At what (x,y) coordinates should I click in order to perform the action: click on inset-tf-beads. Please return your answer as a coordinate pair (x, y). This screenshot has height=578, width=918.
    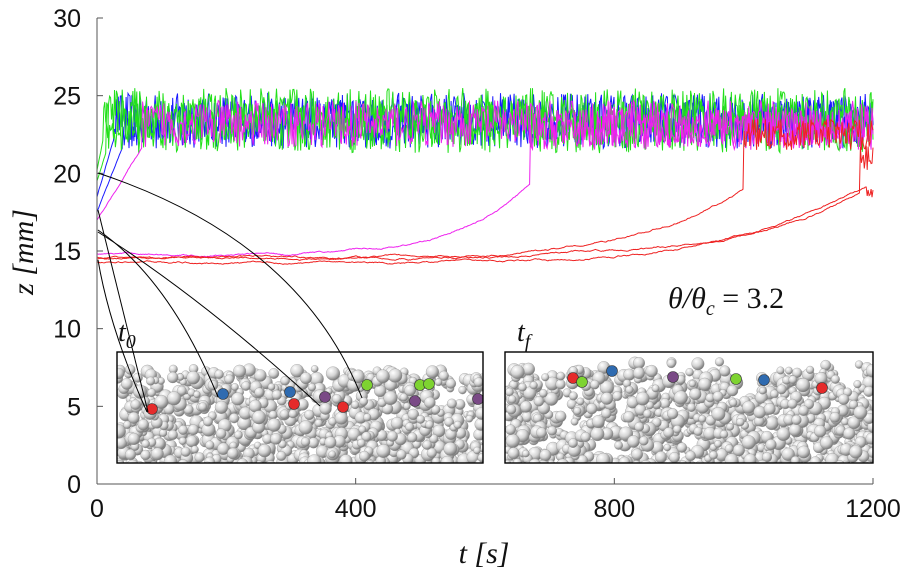
    Looking at the image, I should click on (689, 415).